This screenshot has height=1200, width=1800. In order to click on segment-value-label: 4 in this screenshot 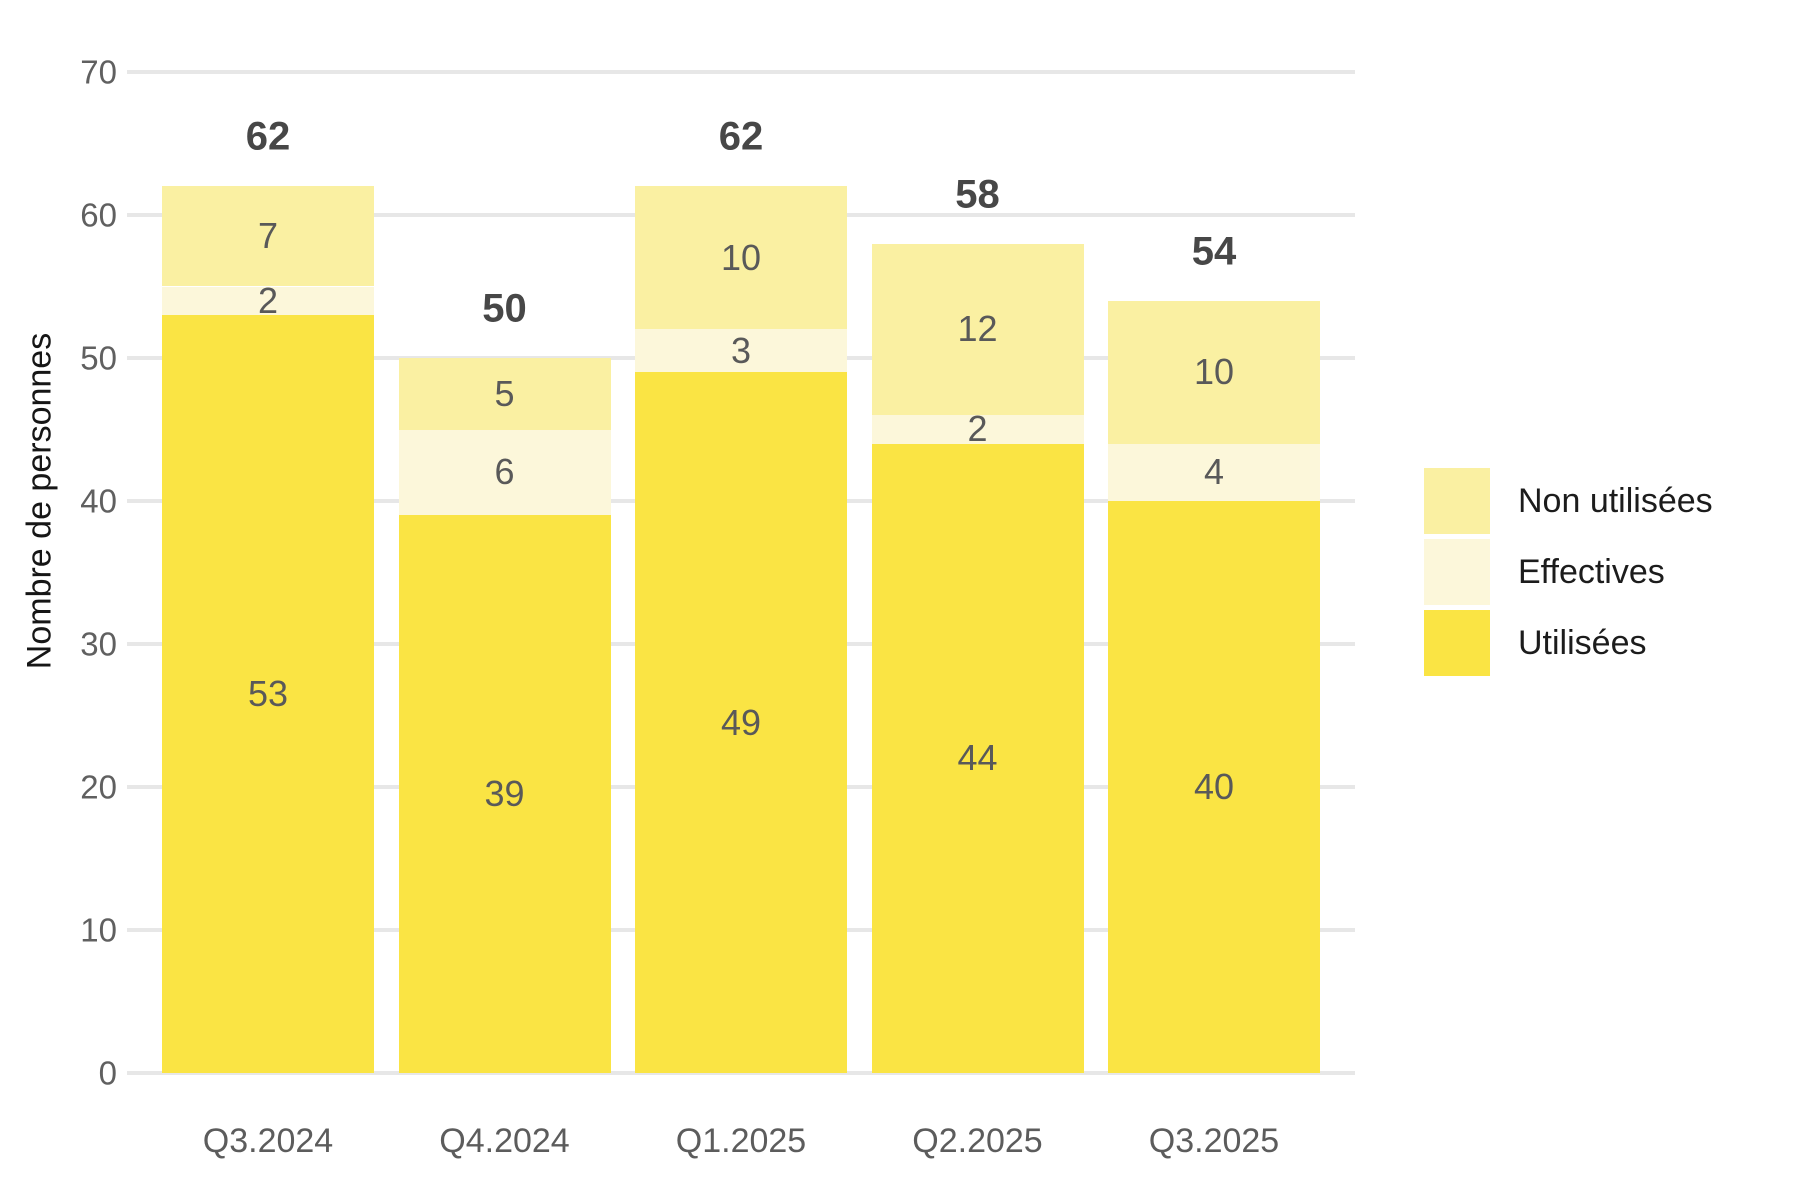, I will do `click(1214, 472)`.